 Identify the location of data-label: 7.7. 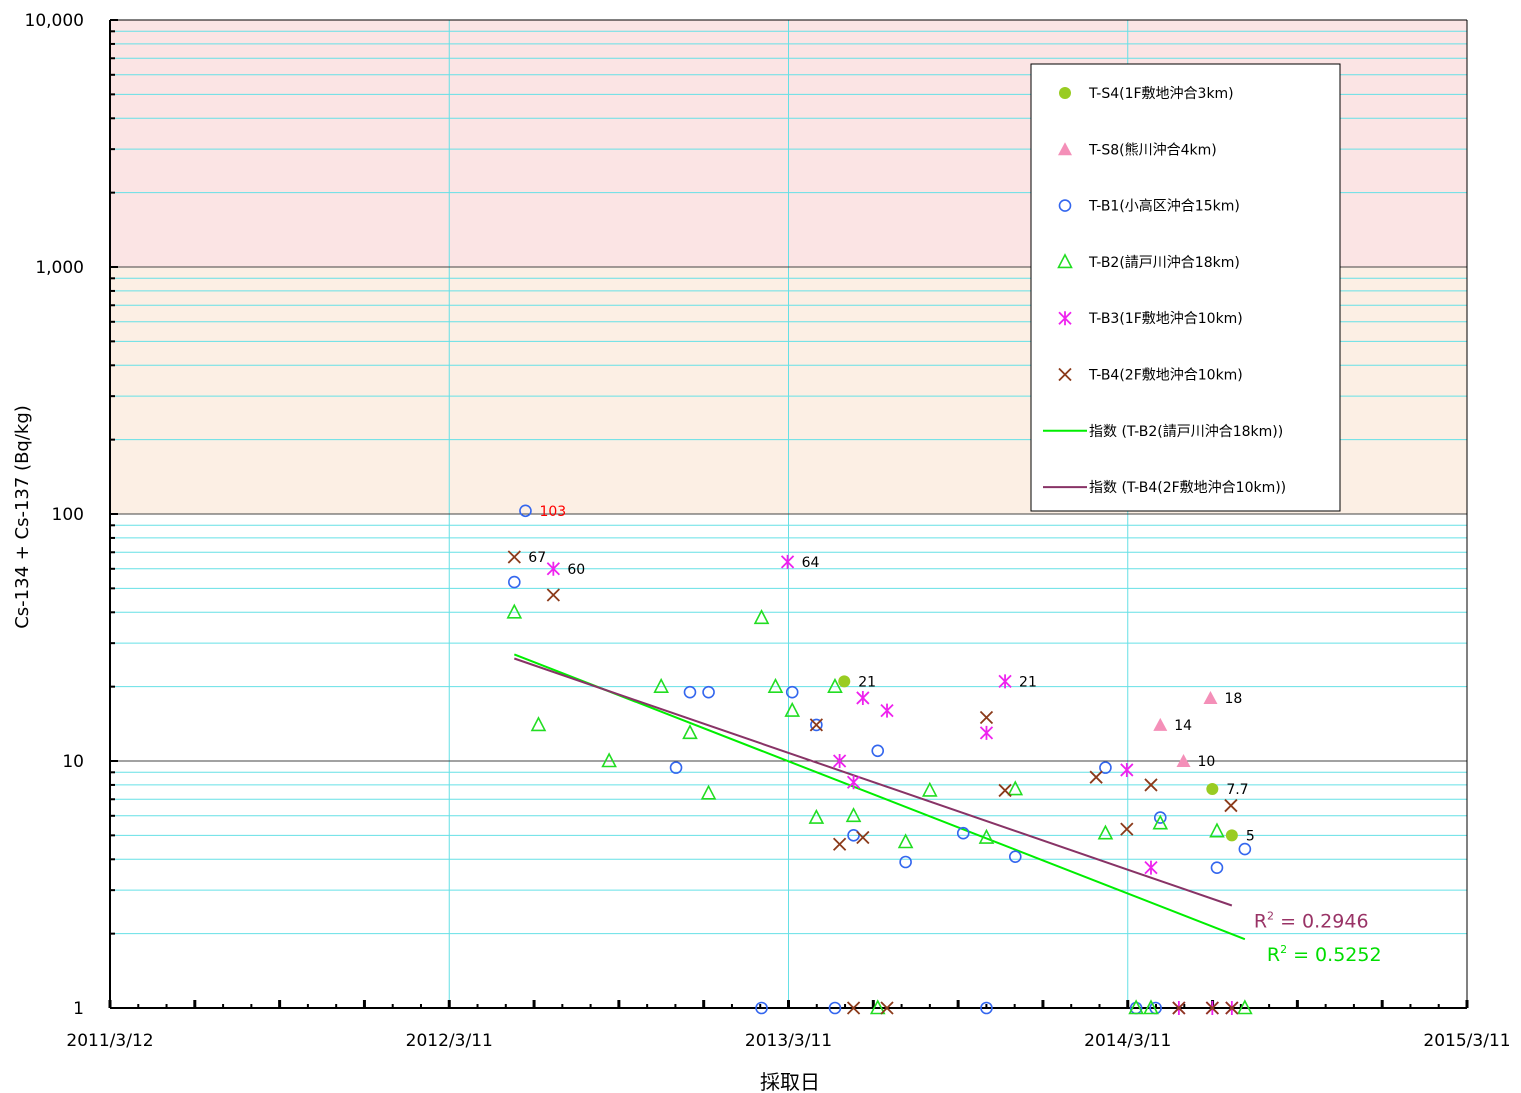
(1237, 790).